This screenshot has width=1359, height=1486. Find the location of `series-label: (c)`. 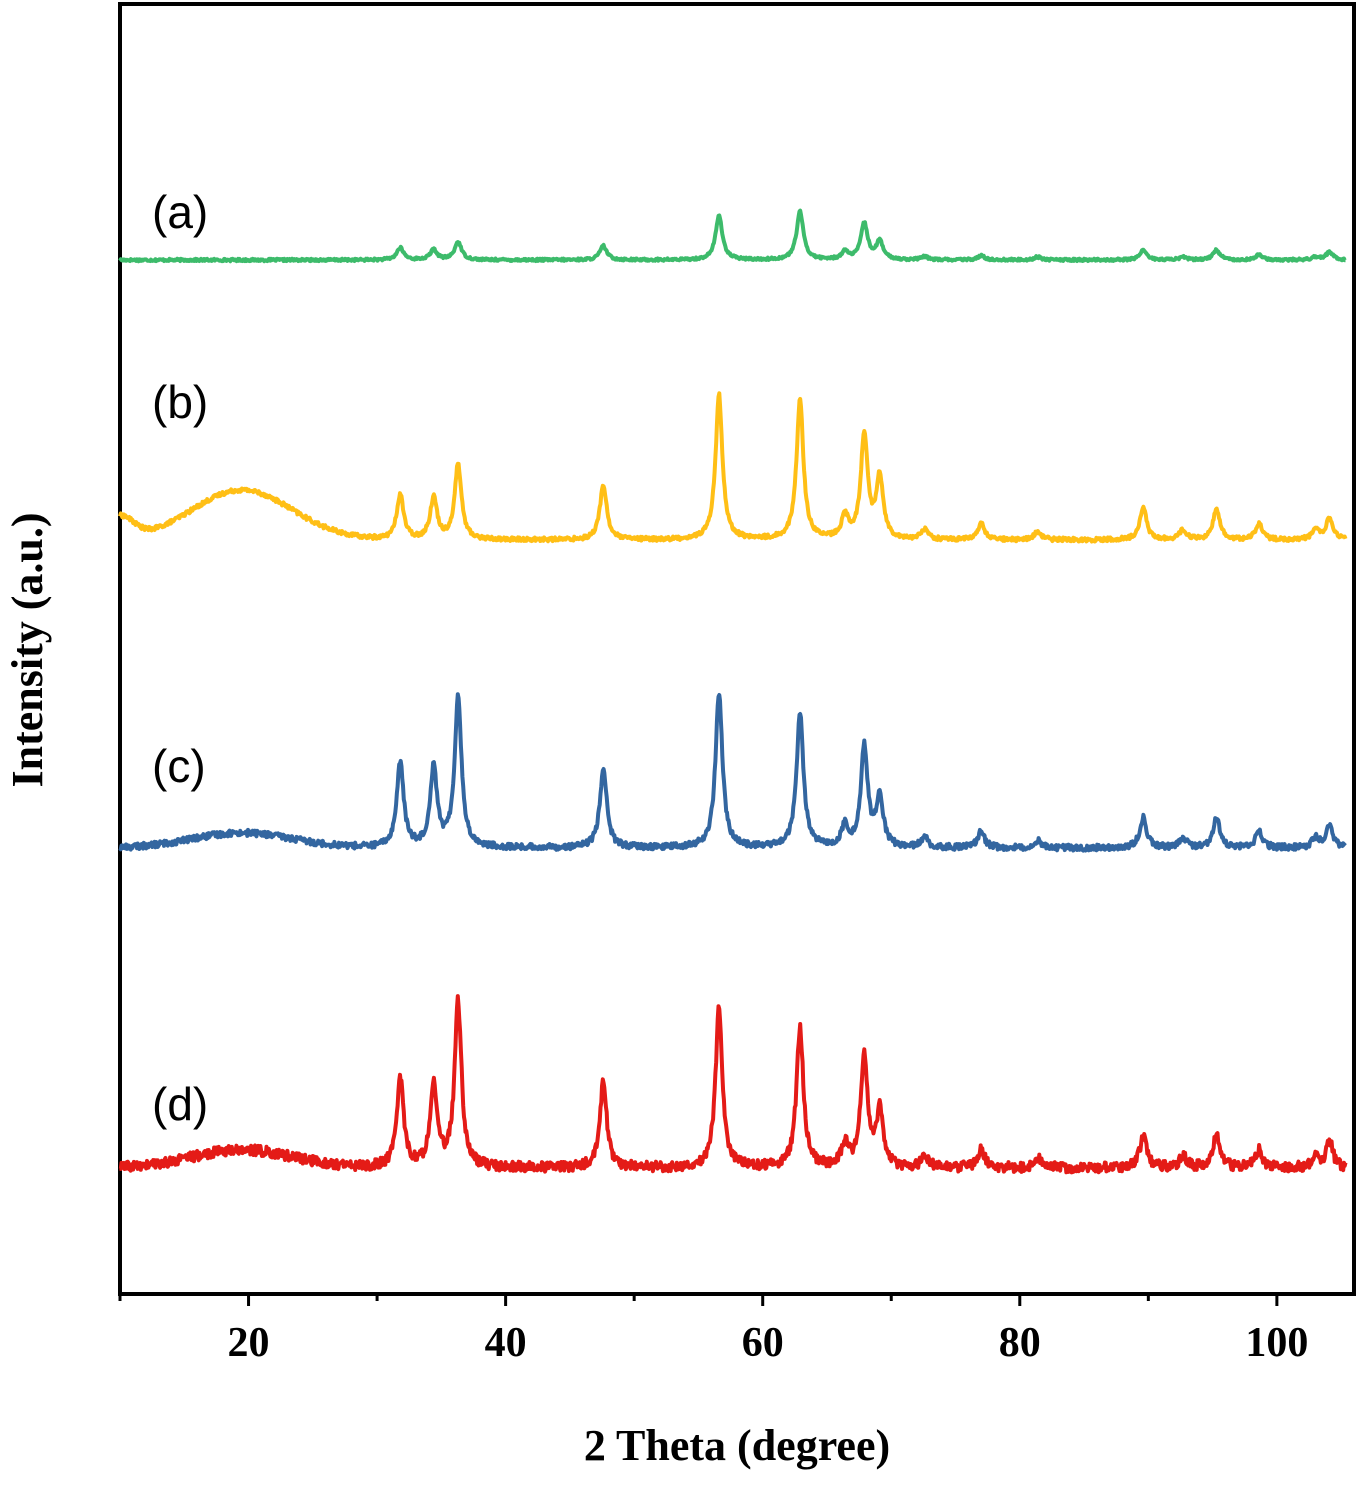

series-label: (c) is located at coordinates (179, 766).